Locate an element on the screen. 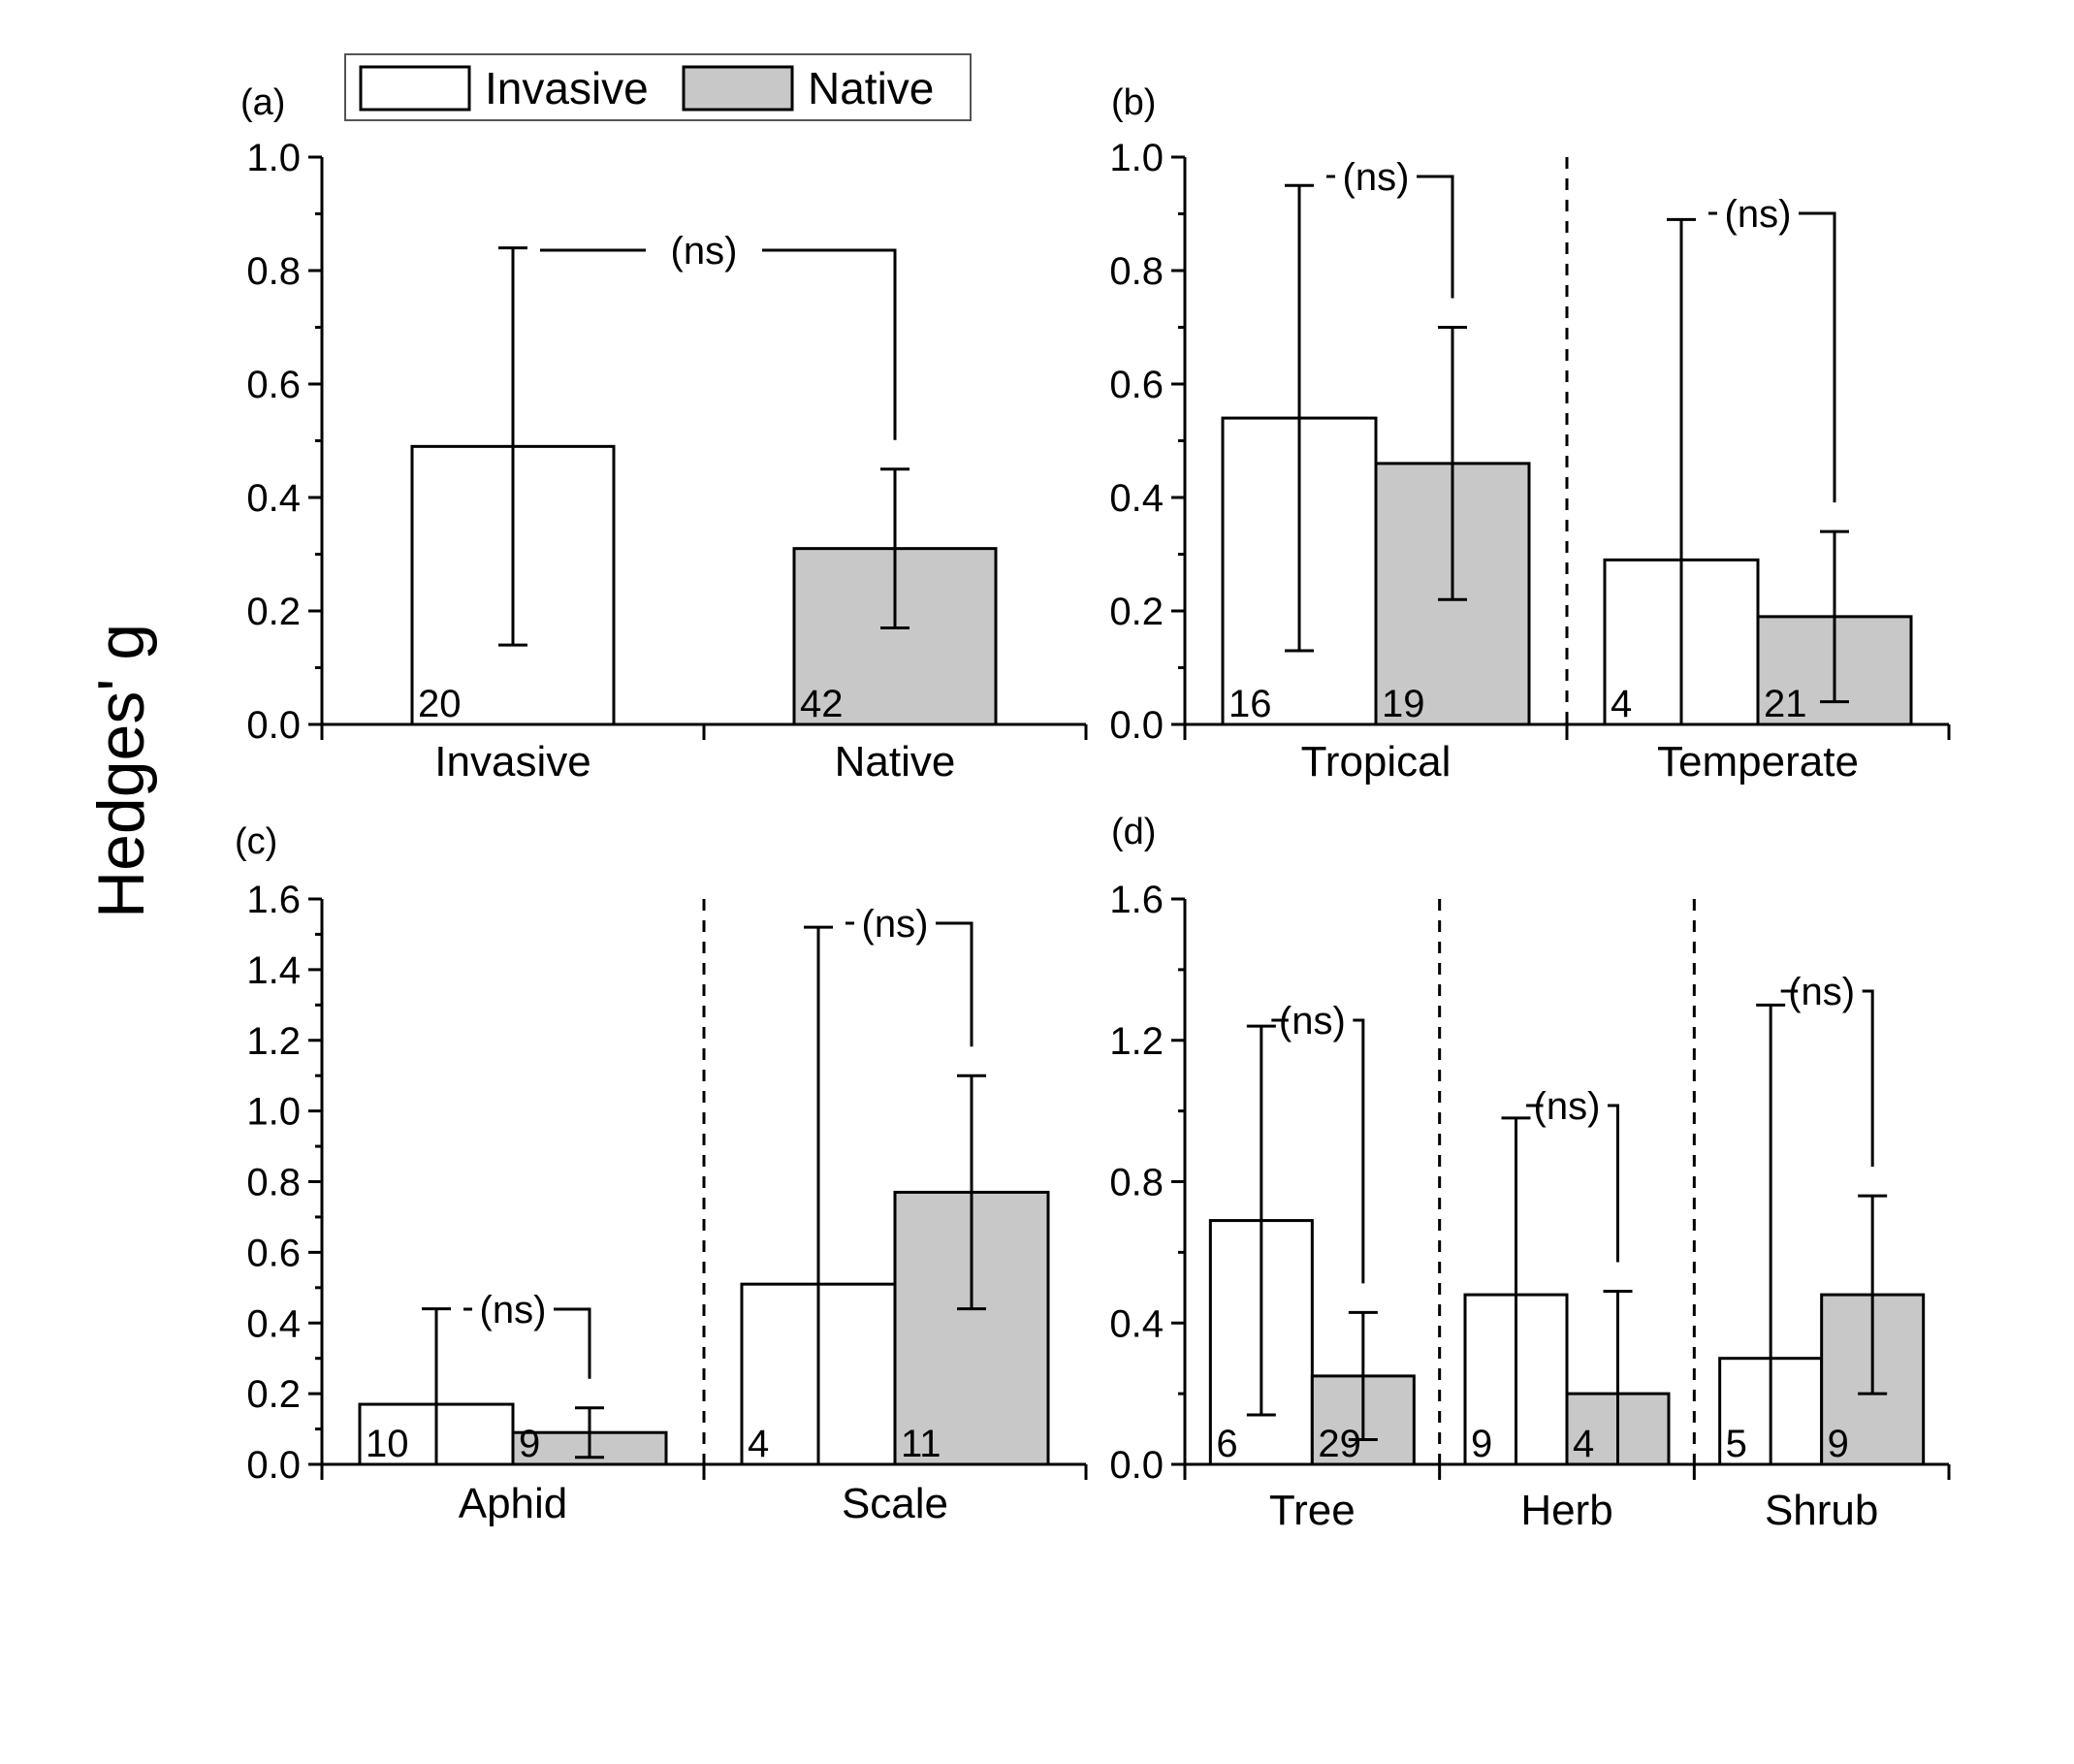 This screenshot has width=2074, height=1764. n-label: 29 is located at coordinates (1339, 1444).